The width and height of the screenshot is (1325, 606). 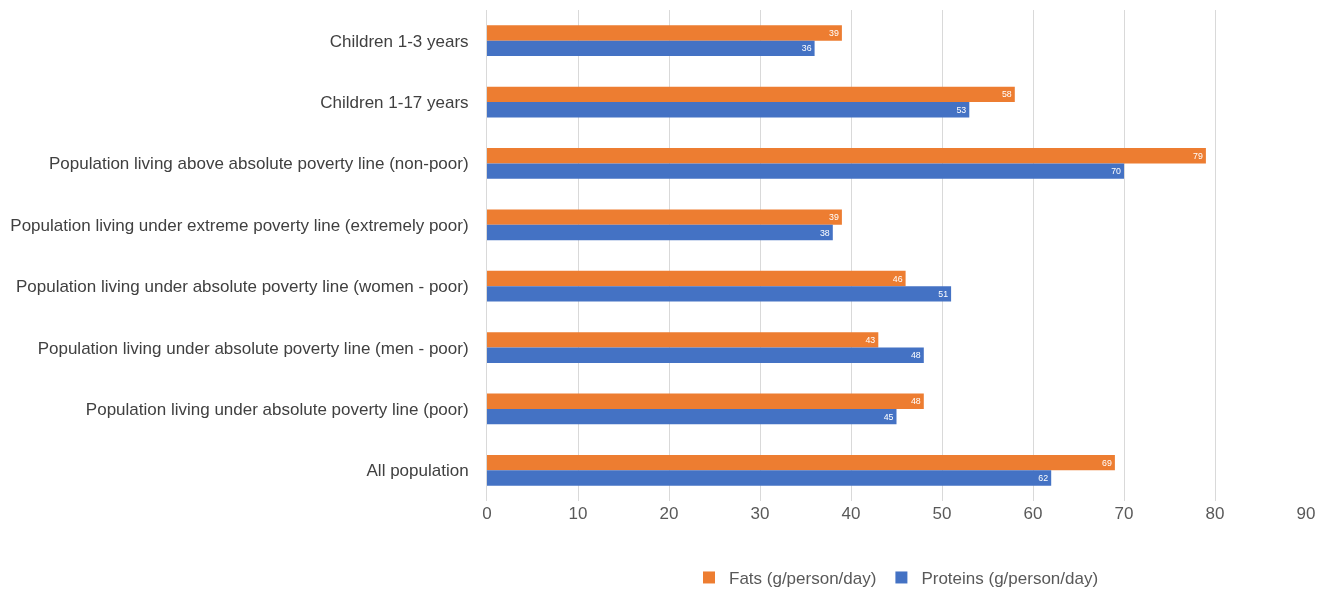 I want to click on y-tick-label: All population, so click(x=417, y=471).